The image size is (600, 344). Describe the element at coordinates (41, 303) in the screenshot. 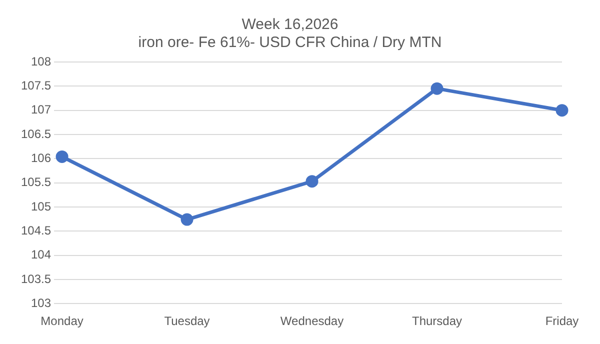

I see `y-tick-label: 103` at that location.